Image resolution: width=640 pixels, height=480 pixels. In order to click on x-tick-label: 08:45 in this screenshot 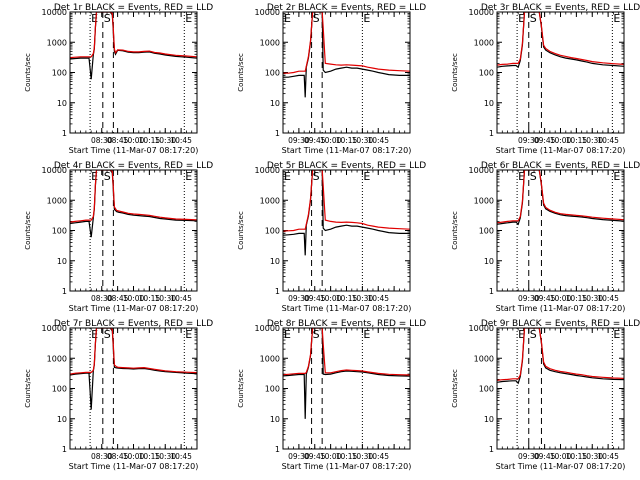, I will do `click(118, 298)`.